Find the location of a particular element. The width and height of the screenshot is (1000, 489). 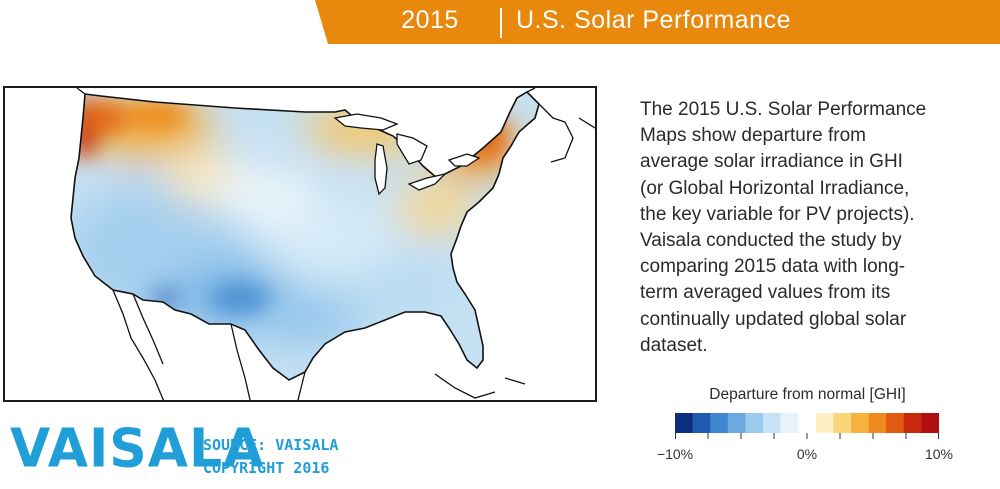

description-line: comparing 2015 data with long- is located at coordinates (773, 267).